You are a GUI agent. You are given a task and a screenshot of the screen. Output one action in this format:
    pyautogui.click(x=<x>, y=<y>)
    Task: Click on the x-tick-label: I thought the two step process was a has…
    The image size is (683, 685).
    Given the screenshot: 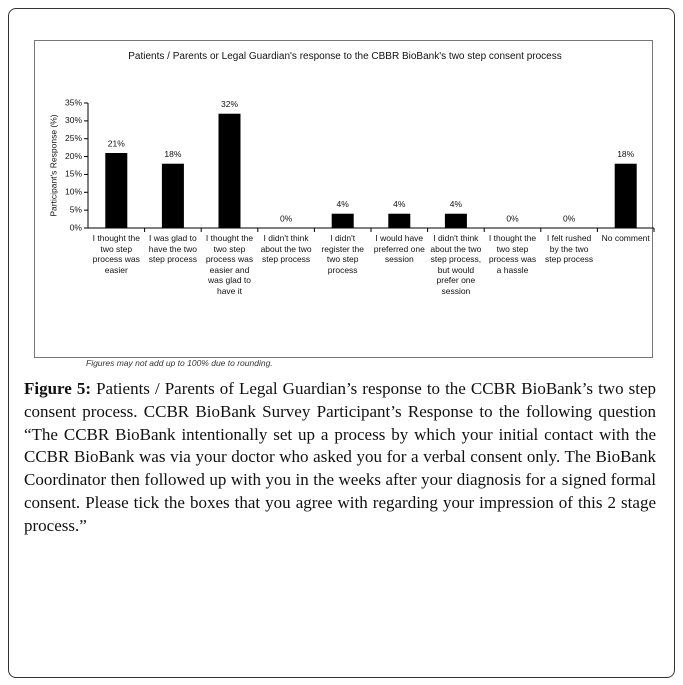 What is the action you would take?
    pyautogui.click(x=512, y=254)
    